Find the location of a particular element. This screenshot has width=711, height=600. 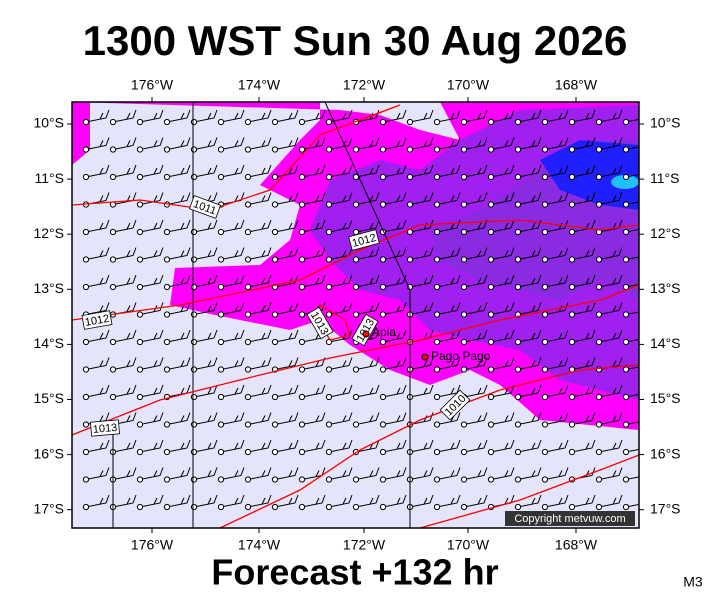

lat-label: 17°S is located at coordinates (665, 508).